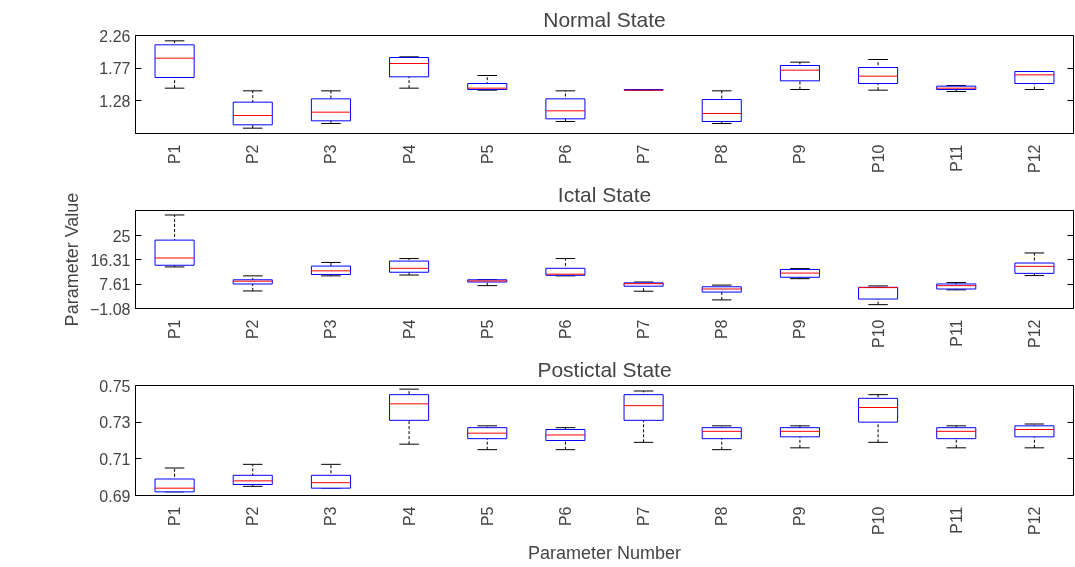 This screenshot has width=1075, height=567. I want to click on y-tick-label: 0.75, so click(115, 386).